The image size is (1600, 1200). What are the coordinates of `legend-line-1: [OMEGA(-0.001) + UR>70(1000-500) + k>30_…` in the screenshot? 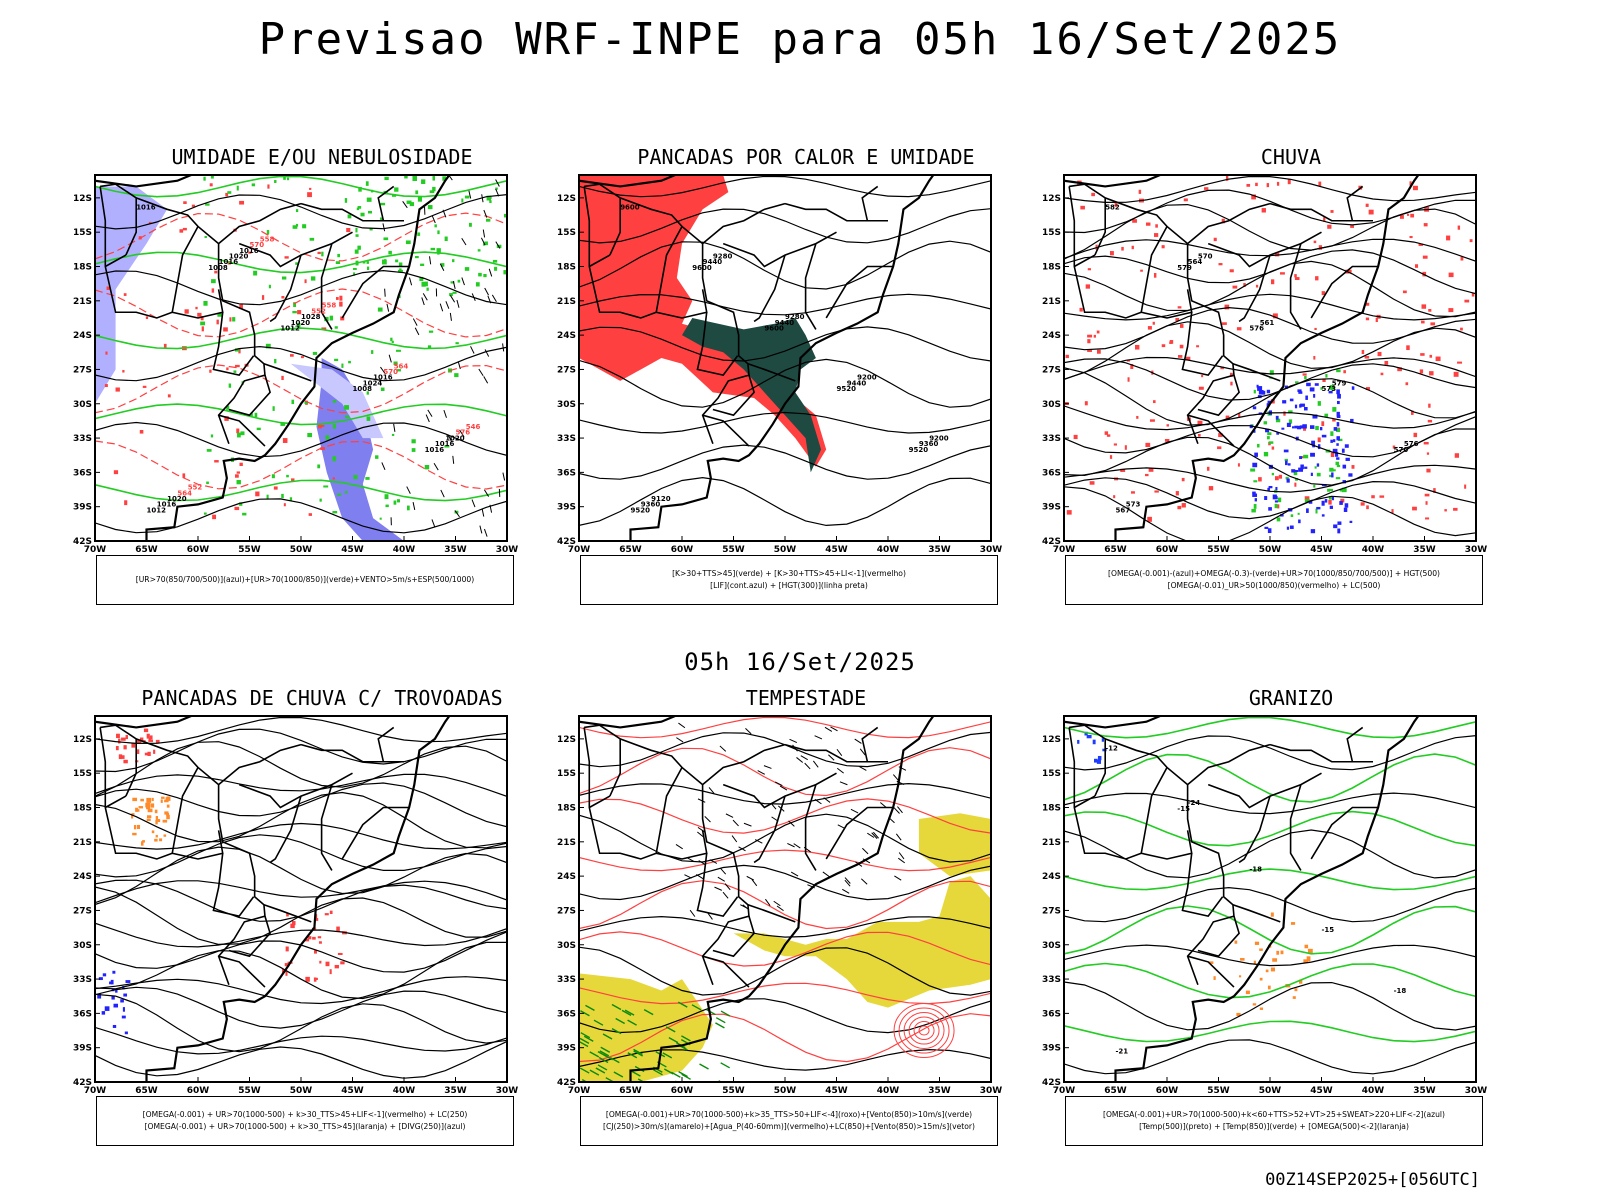 It's located at (305, 1114).